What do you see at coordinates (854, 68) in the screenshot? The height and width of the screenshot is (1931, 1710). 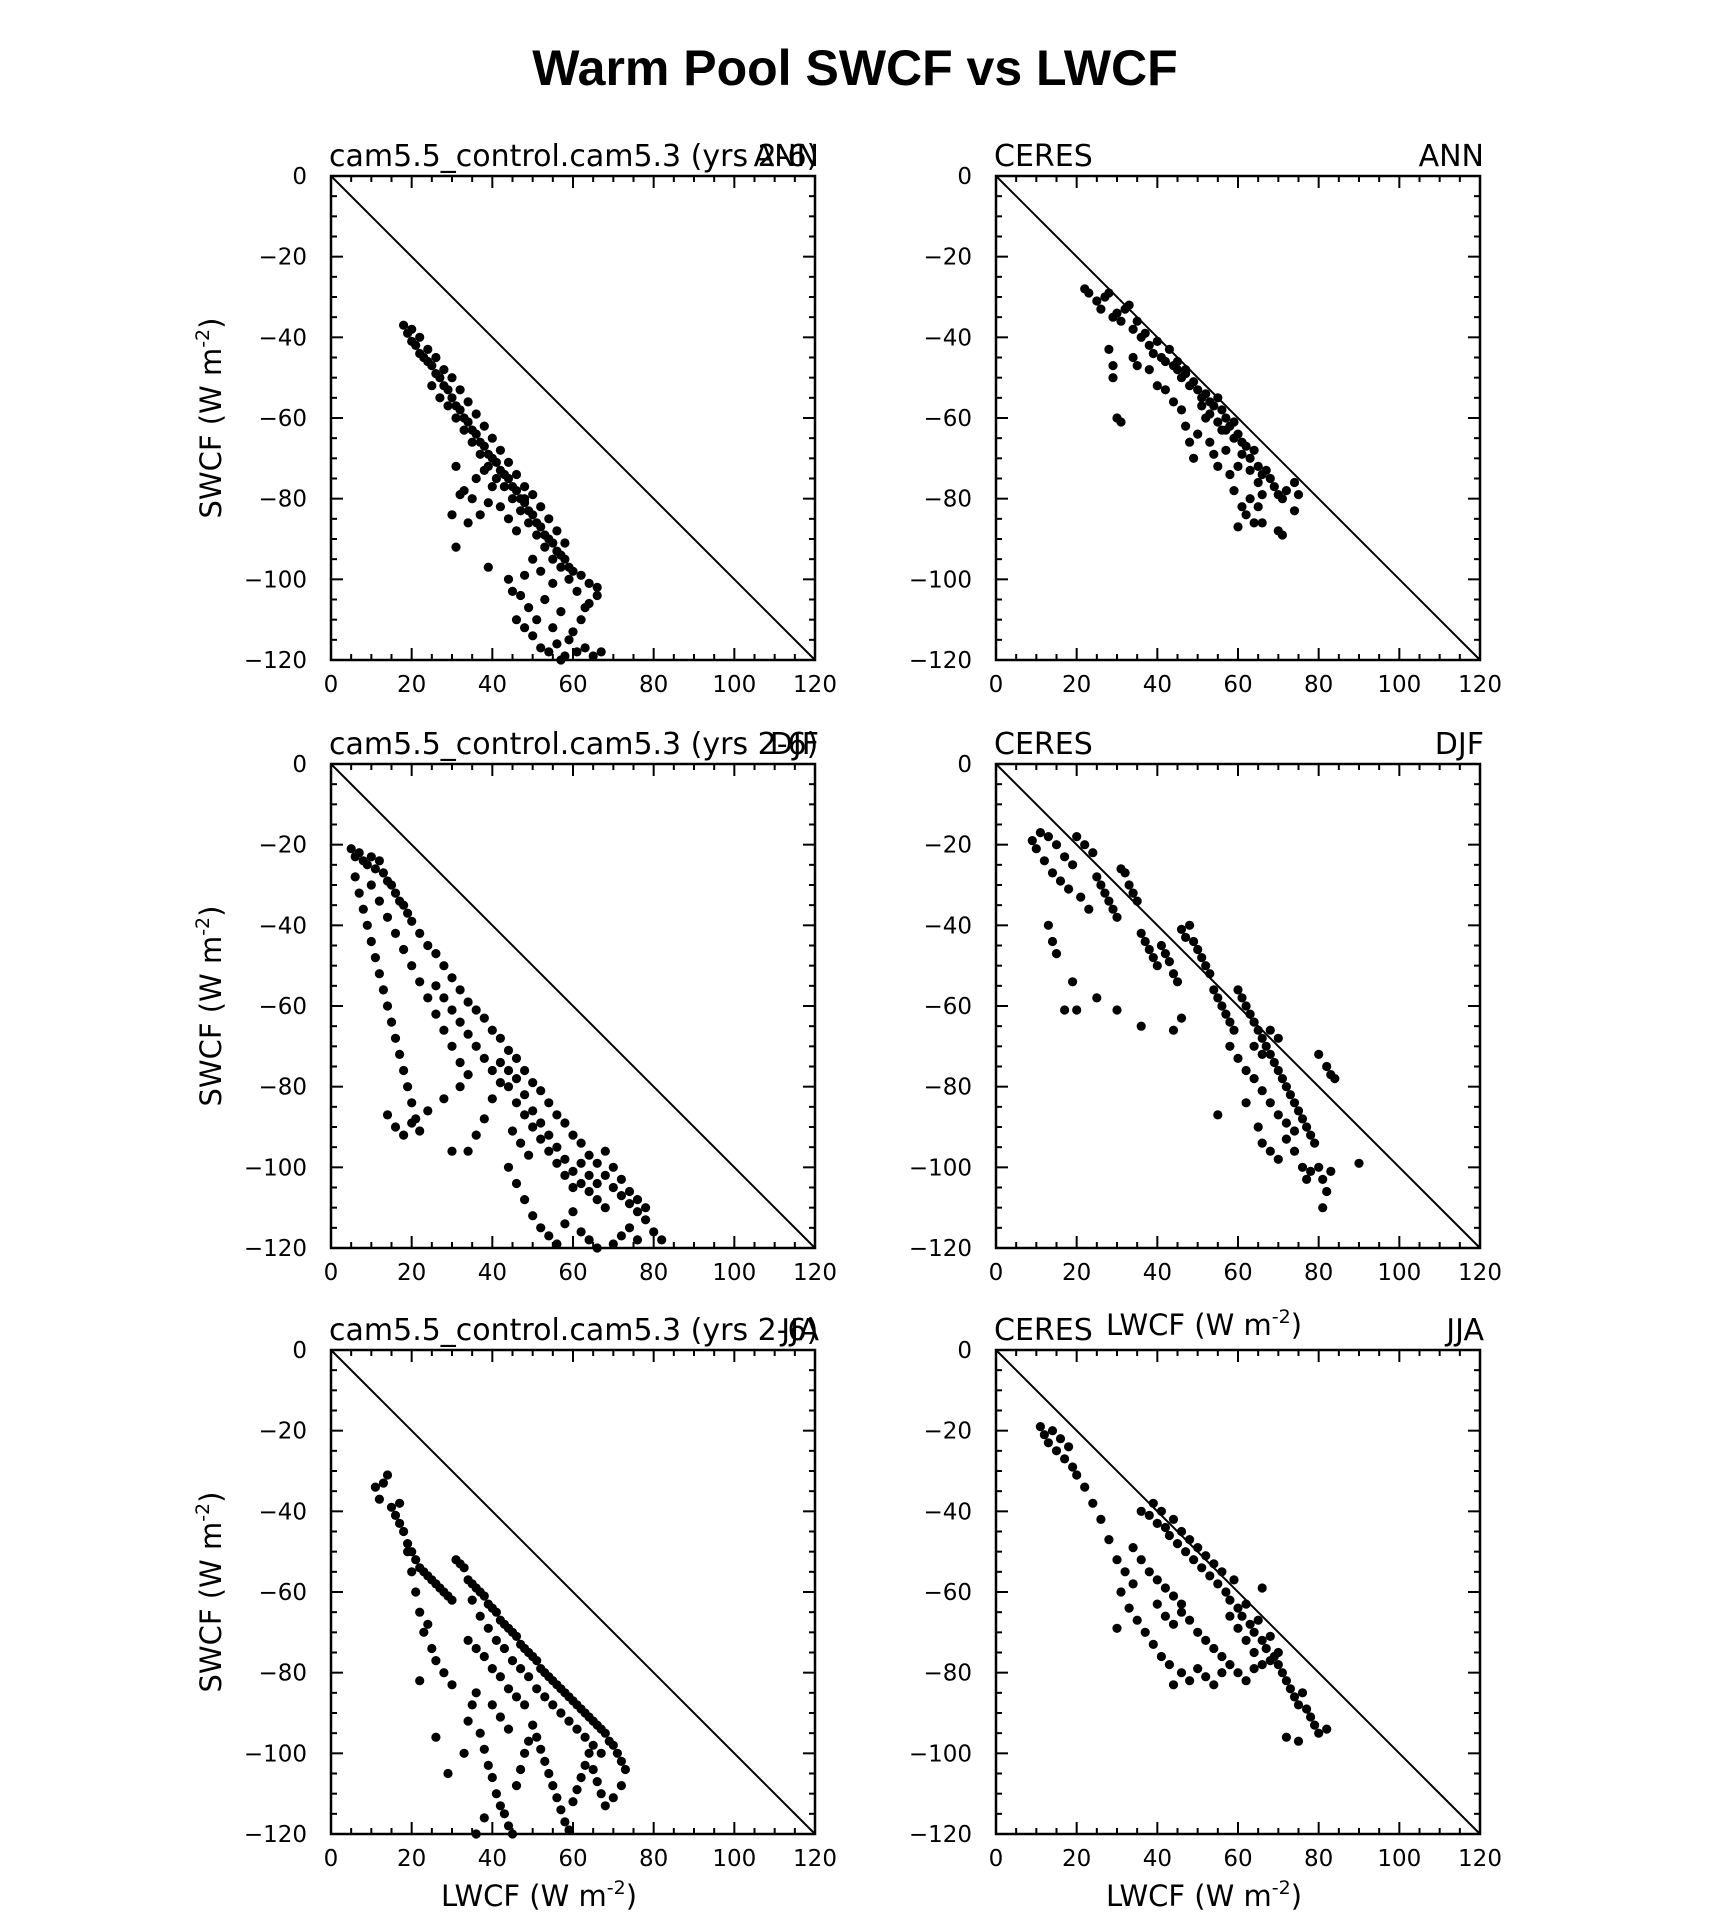 I see `figure-title: Warm Pool SWCF vs LWCF` at bounding box center [854, 68].